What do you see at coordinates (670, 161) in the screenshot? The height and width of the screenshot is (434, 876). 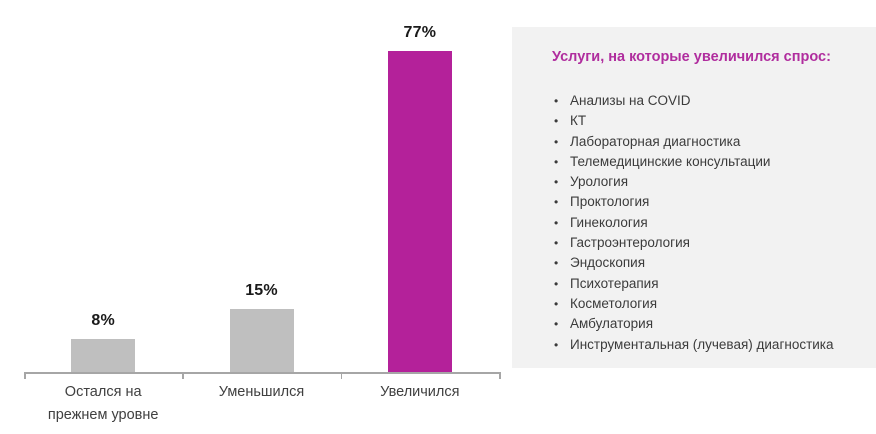 I see `list-item-label: Телемедицинские консультации` at bounding box center [670, 161].